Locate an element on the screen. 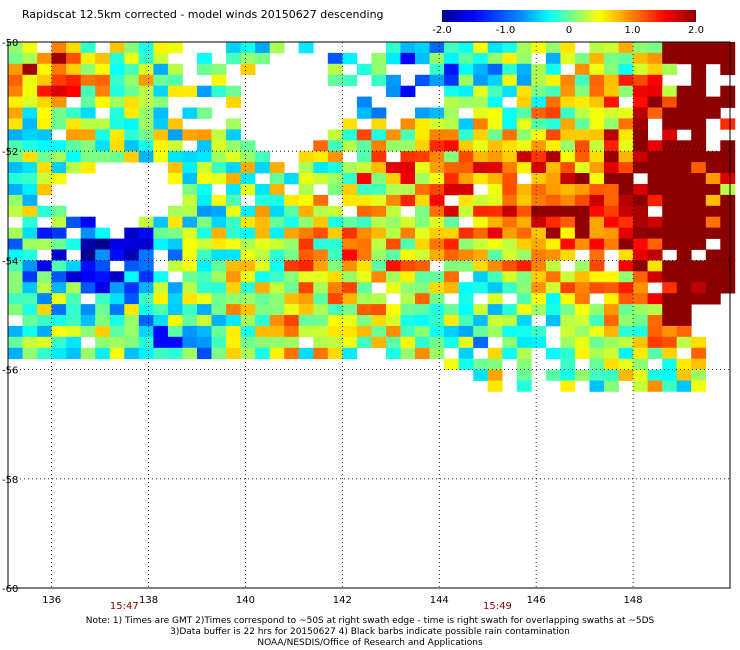 This screenshot has height=650, width=740. y-tick-label: -52 is located at coordinates (10, 152).